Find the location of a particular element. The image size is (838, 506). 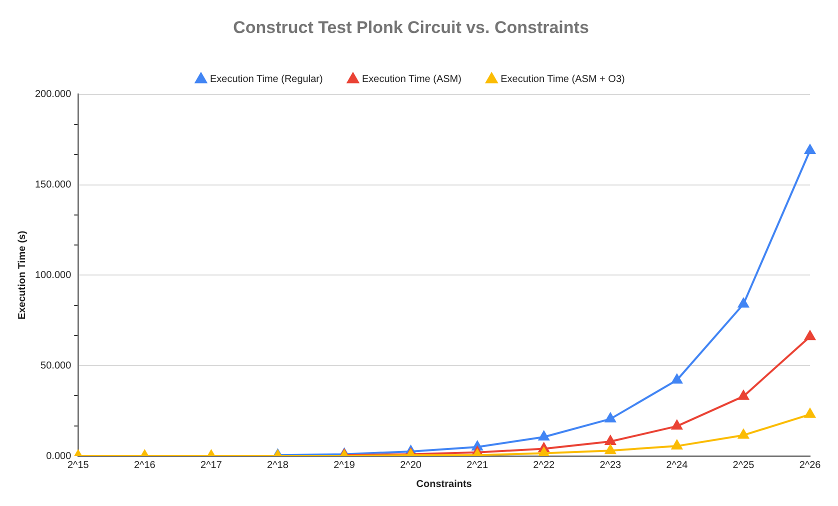

y-axis-title: Execution Time (s) is located at coordinates (22, 275).